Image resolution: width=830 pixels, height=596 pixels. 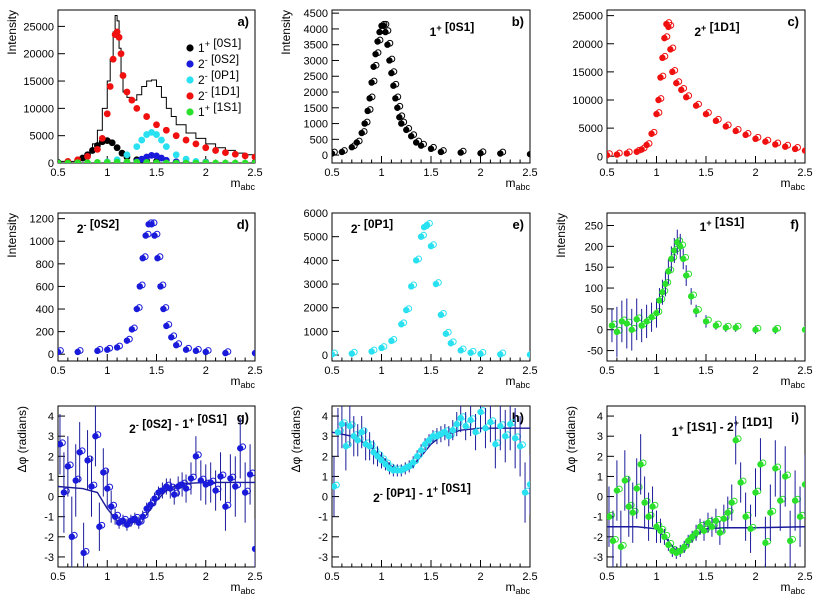 I want to click on panel-title: 1+ [0S1], so click(x=452, y=29).